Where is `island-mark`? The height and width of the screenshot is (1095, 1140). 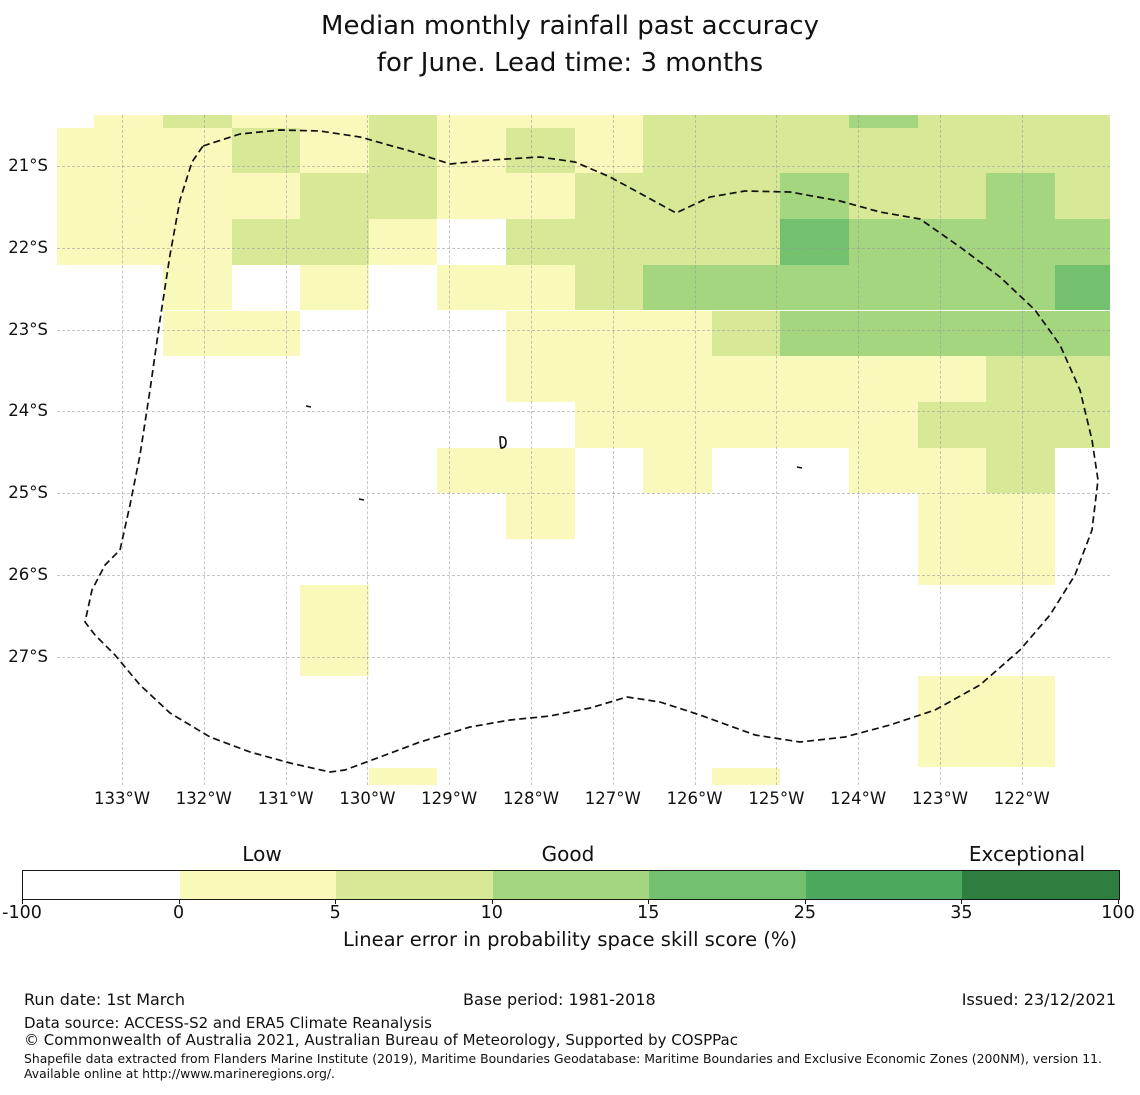
island-mark is located at coordinates (799, 467).